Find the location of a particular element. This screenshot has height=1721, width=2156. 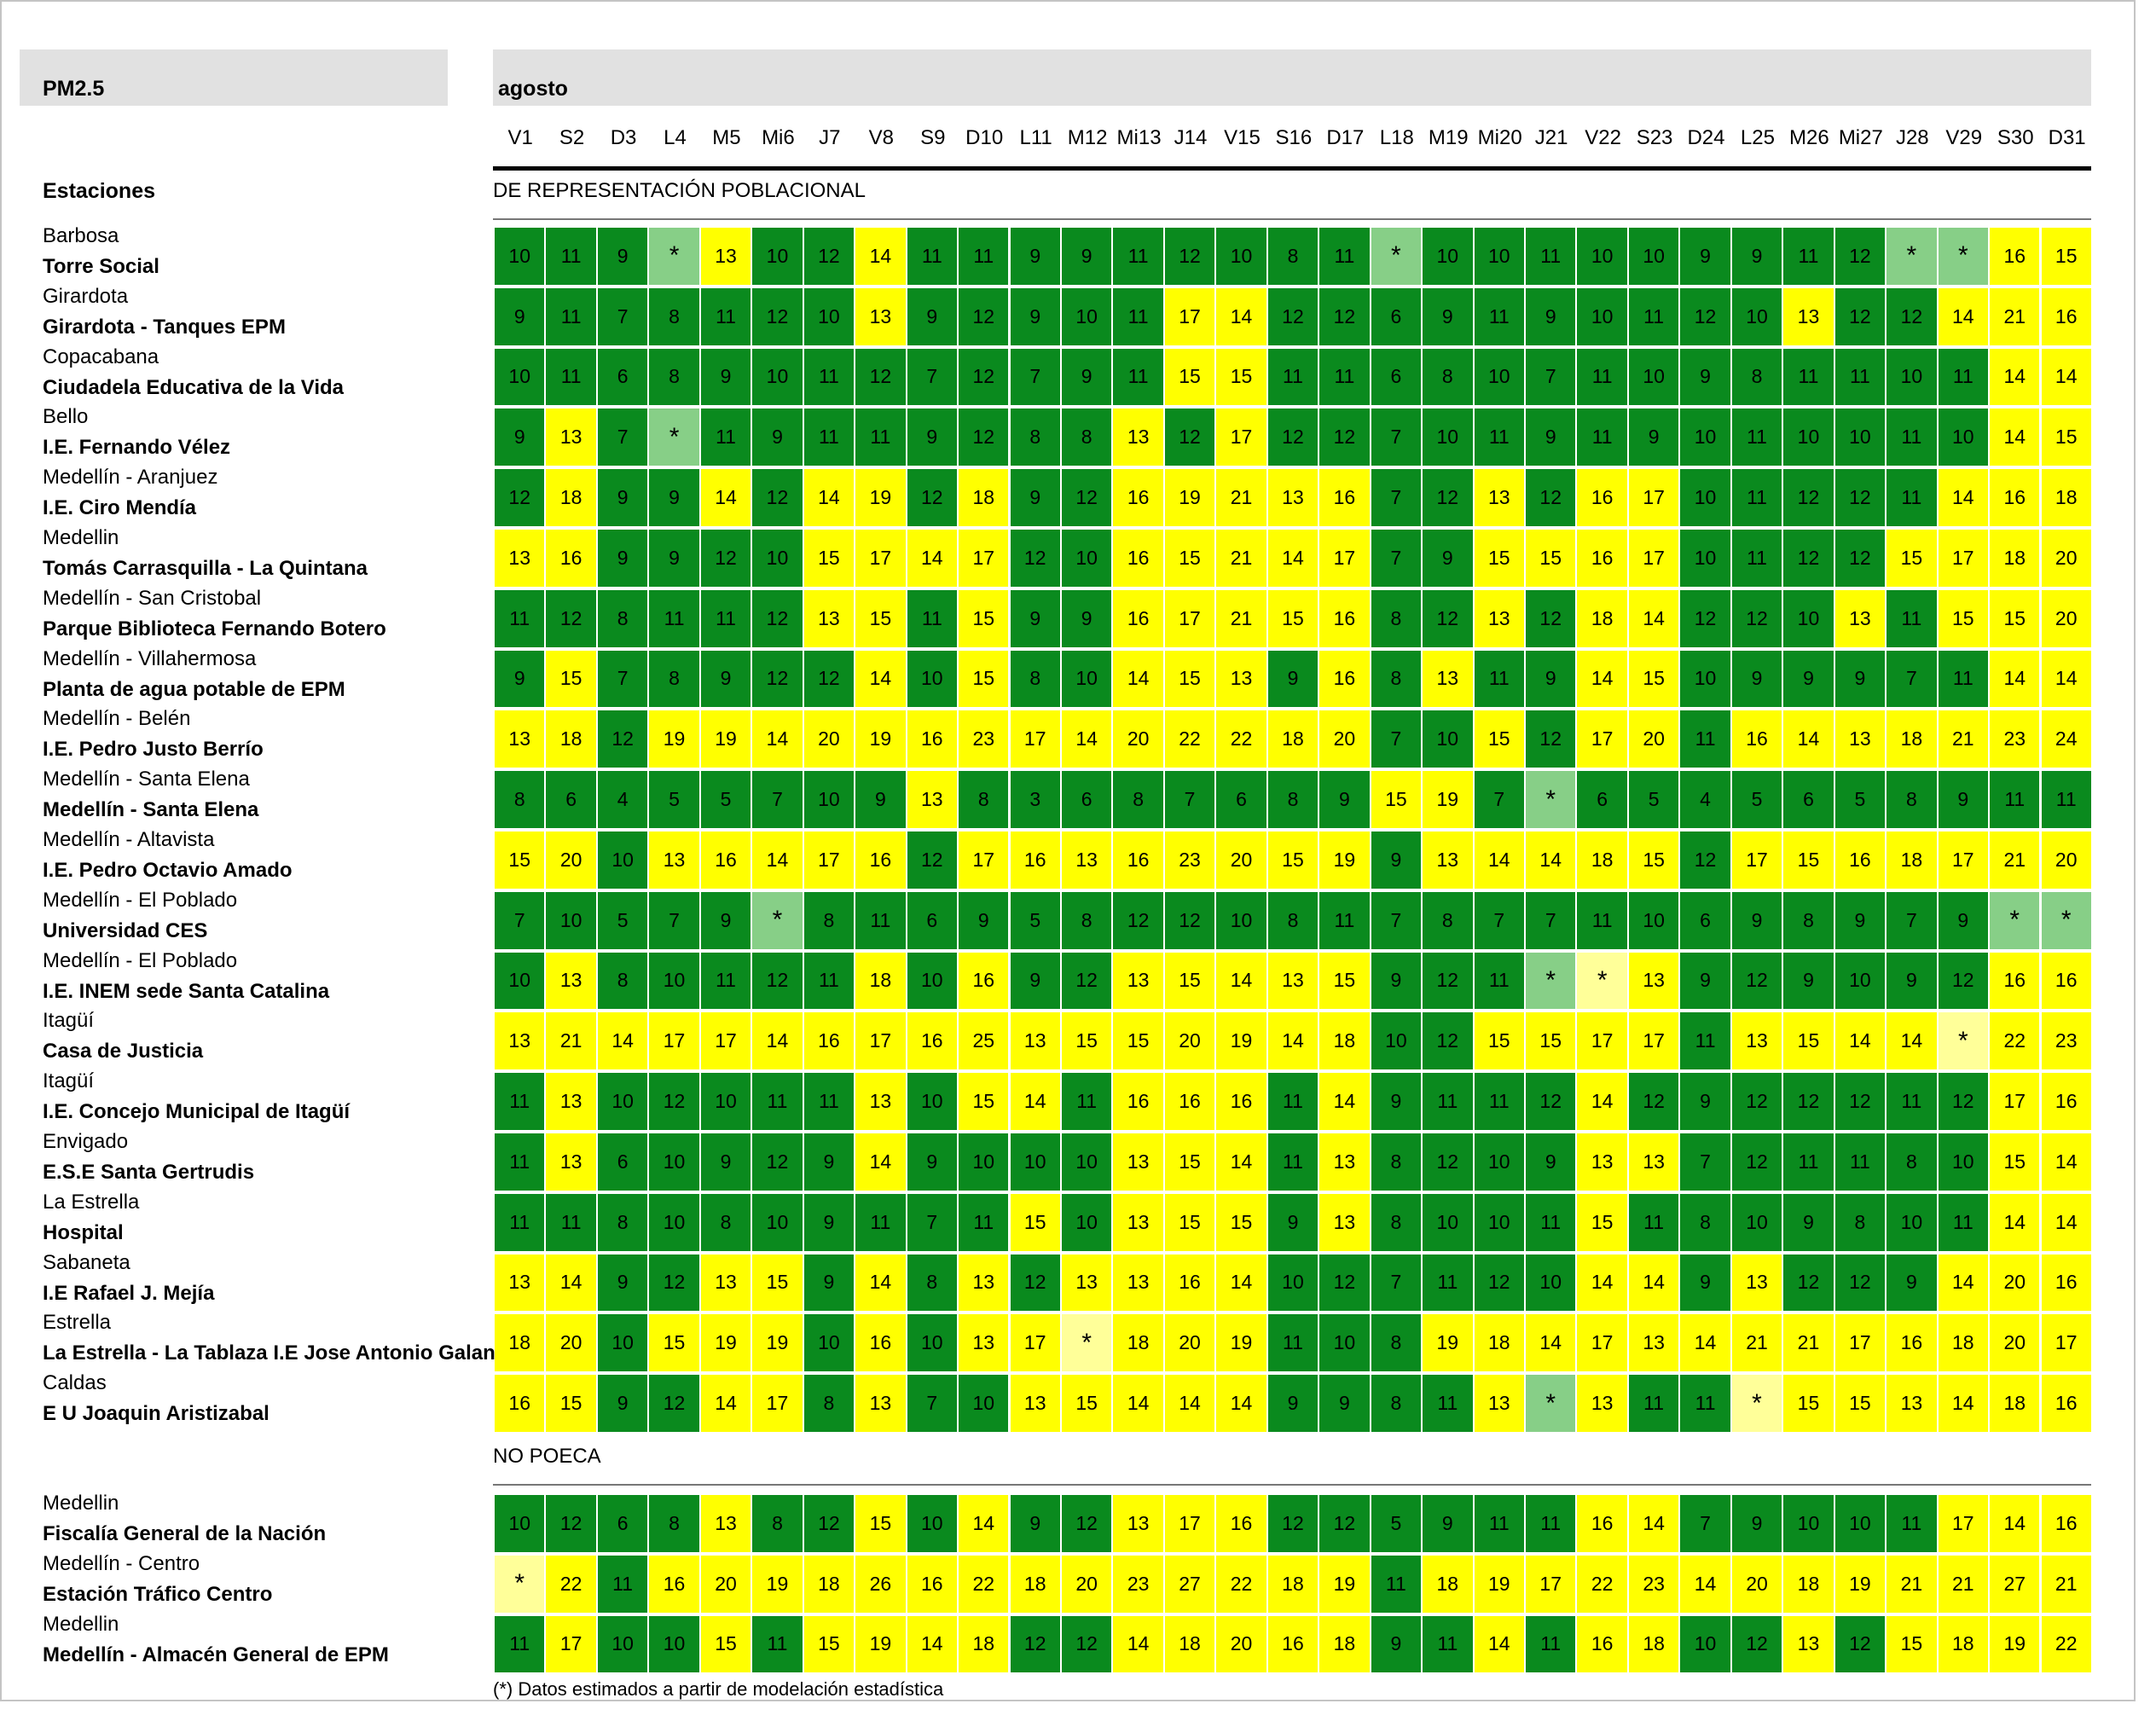

heatmap-cell: 25 is located at coordinates (984, 1041).